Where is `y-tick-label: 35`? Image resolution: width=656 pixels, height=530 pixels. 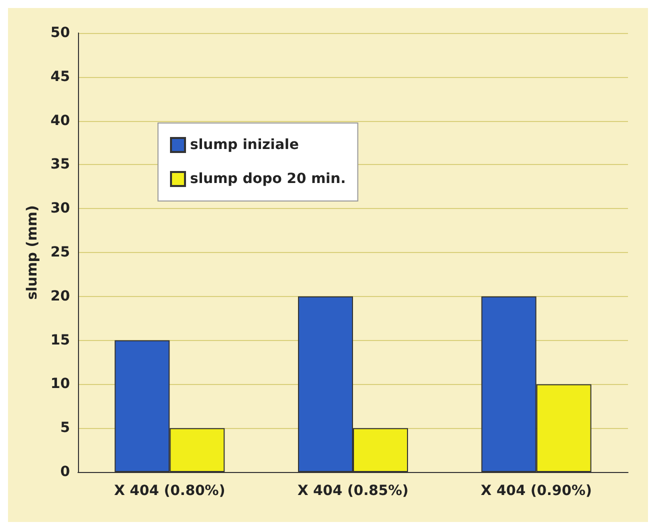 y-tick-label: 35 is located at coordinates (60, 164).